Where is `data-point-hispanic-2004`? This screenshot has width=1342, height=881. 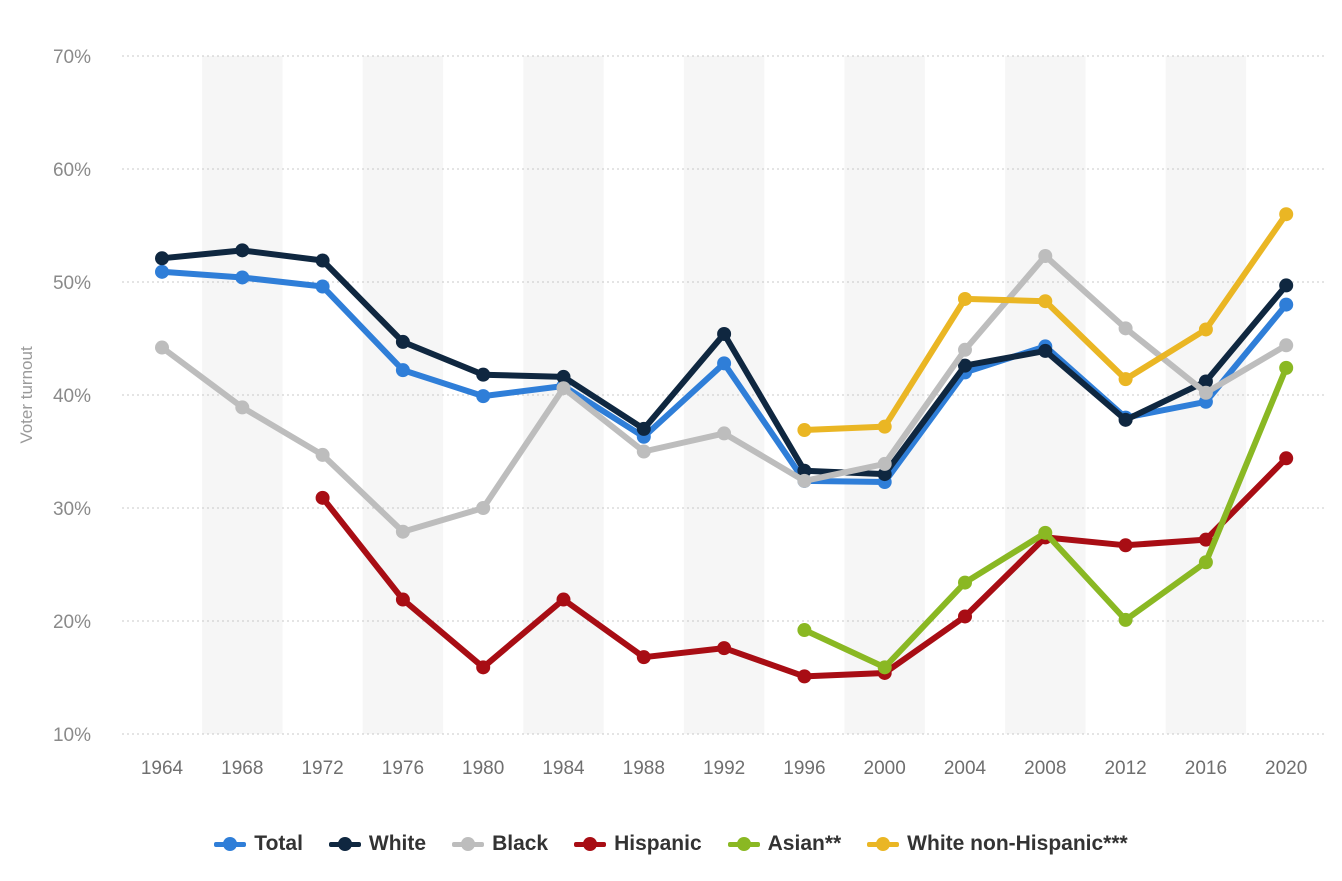 data-point-hispanic-2004 is located at coordinates (965, 616).